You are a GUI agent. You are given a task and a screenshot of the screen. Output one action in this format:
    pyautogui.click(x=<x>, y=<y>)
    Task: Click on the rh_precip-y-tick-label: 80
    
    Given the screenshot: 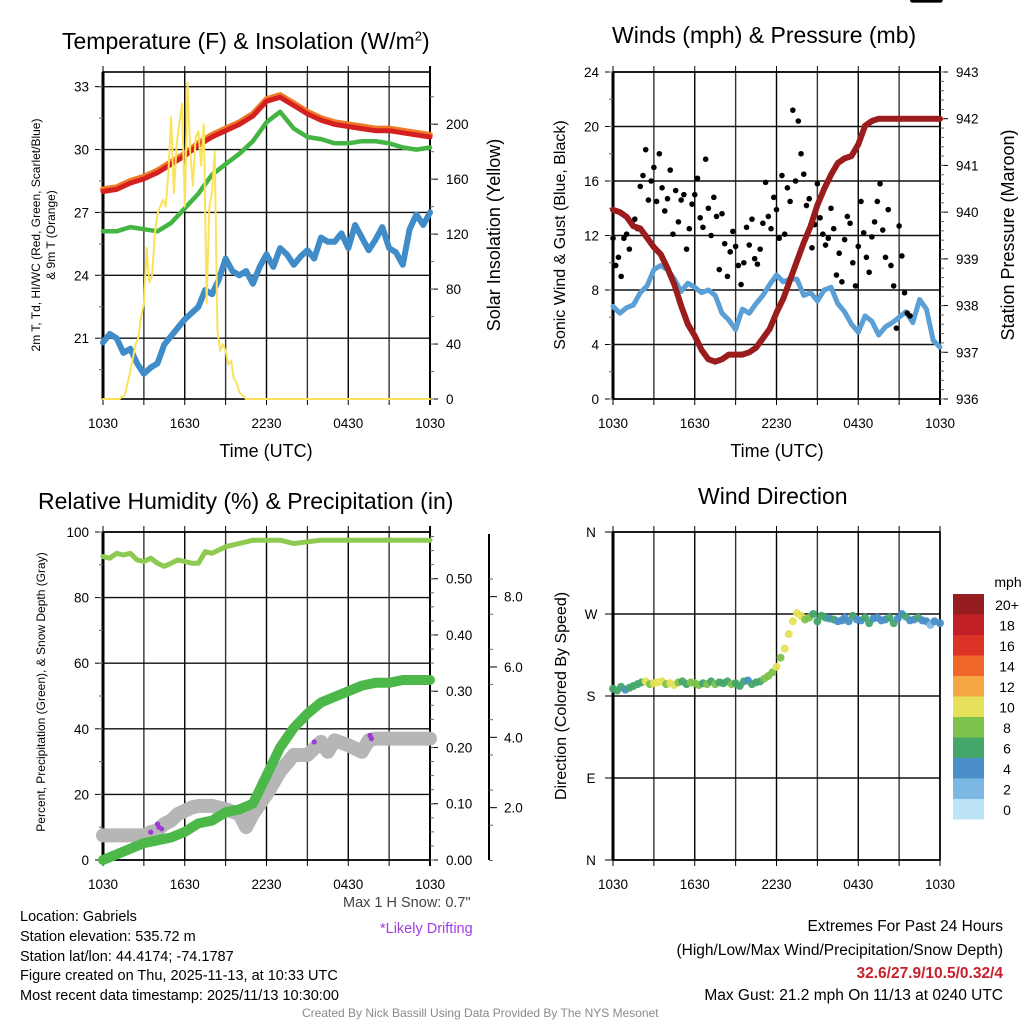 What is the action you would take?
    pyautogui.click(x=81, y=598)
    